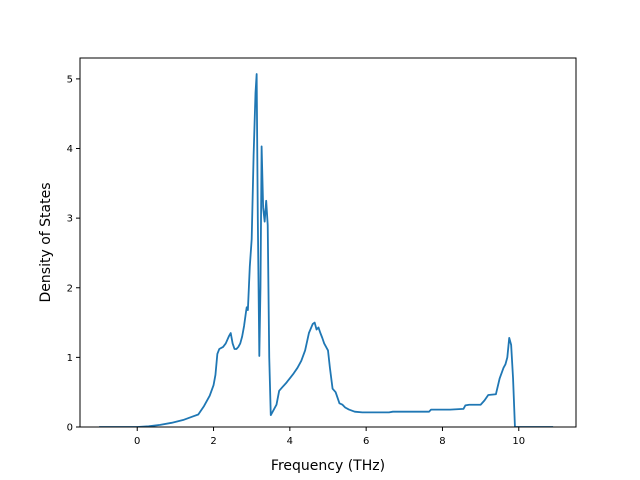 The image size is (640, 480). I want to click on x-axis-label: Frequency (THz), so click(328, 466).